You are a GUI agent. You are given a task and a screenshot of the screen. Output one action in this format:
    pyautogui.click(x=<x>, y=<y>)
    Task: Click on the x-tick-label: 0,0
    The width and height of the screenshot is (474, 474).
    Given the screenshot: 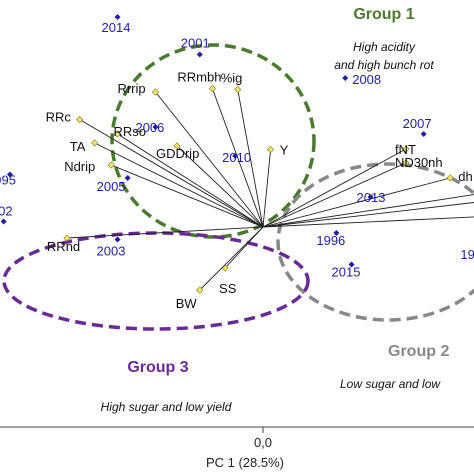 What is the action you would take?
    pyautogui.click(x=263, y=442)
    